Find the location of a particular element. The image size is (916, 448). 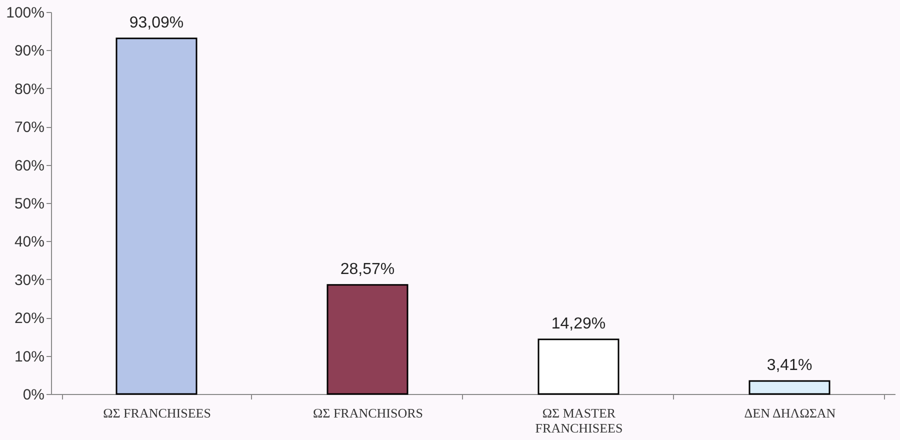

y-tick-label: 0% is located at coordinates (33, 395).